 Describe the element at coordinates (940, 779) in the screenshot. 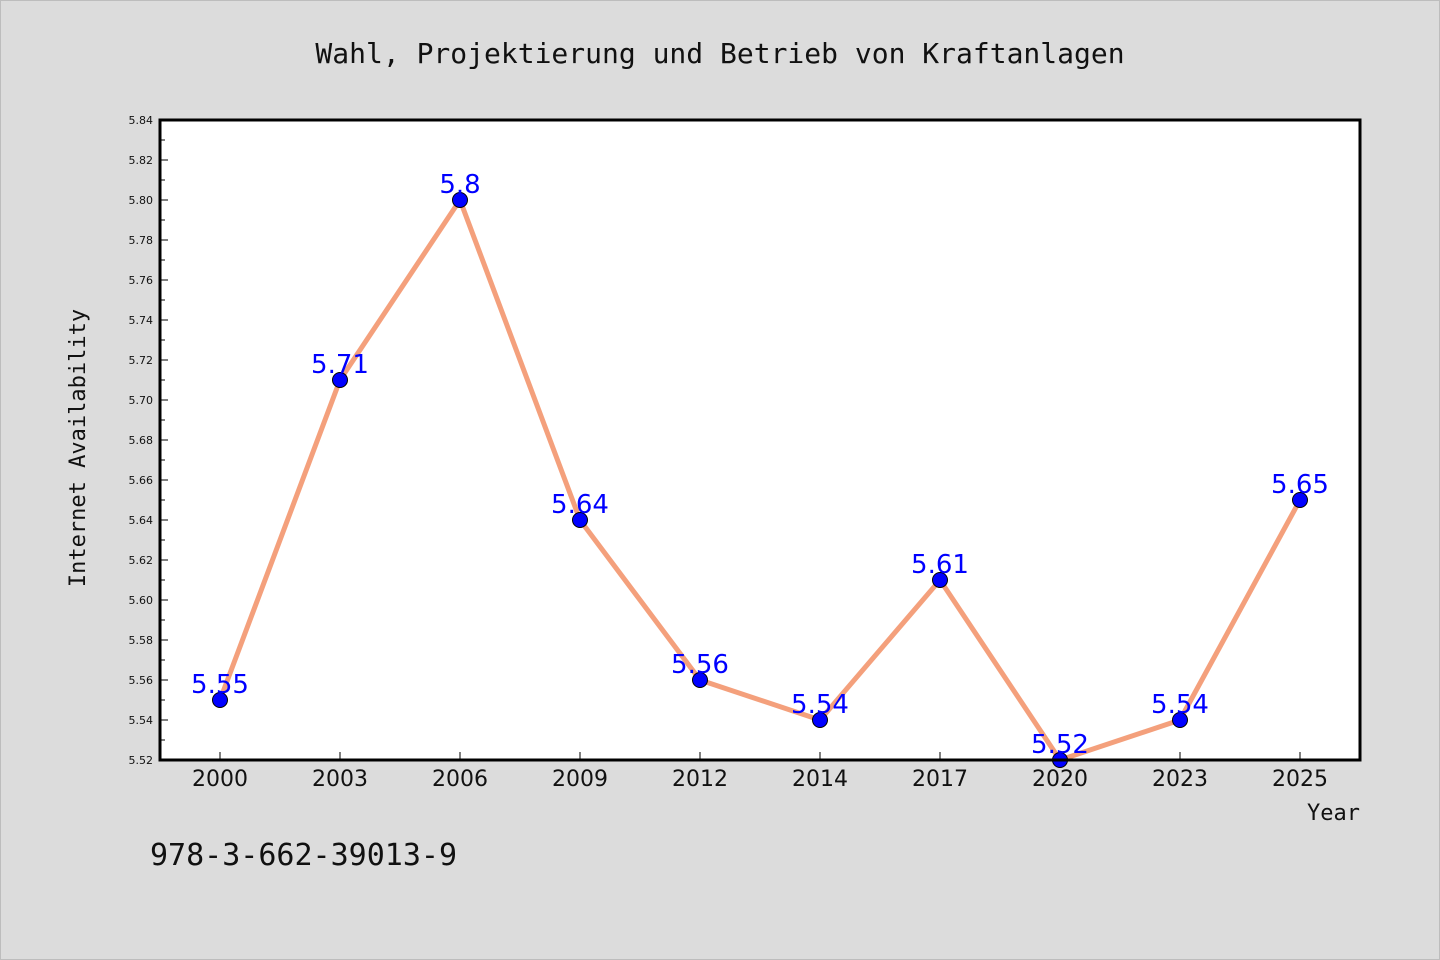

I see `x-tick-label: 2017` at that location.